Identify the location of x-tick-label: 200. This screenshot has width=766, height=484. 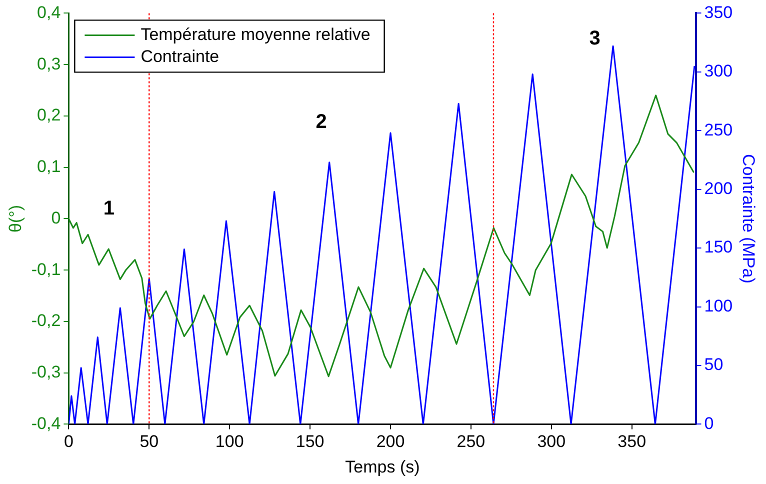
(390, 442).